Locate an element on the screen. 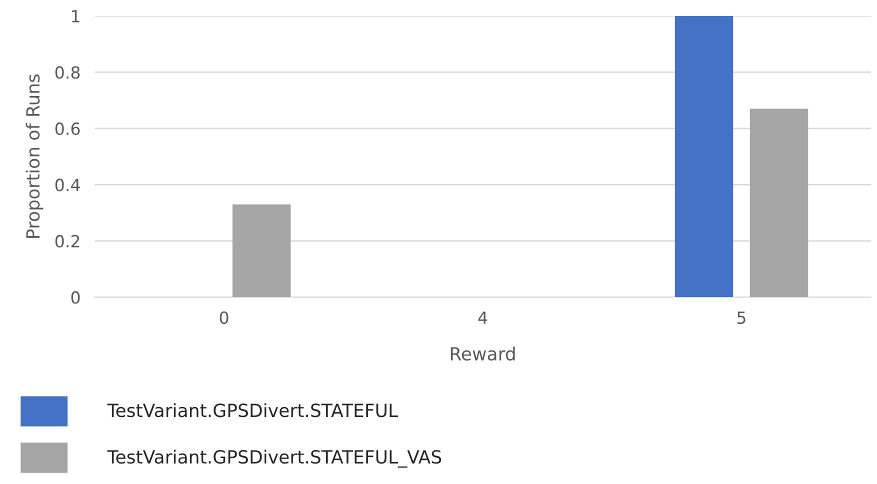  legend-label: TestVariant.GPSDivert.STATEFUL_VAS is located at coordinates (274, 459).